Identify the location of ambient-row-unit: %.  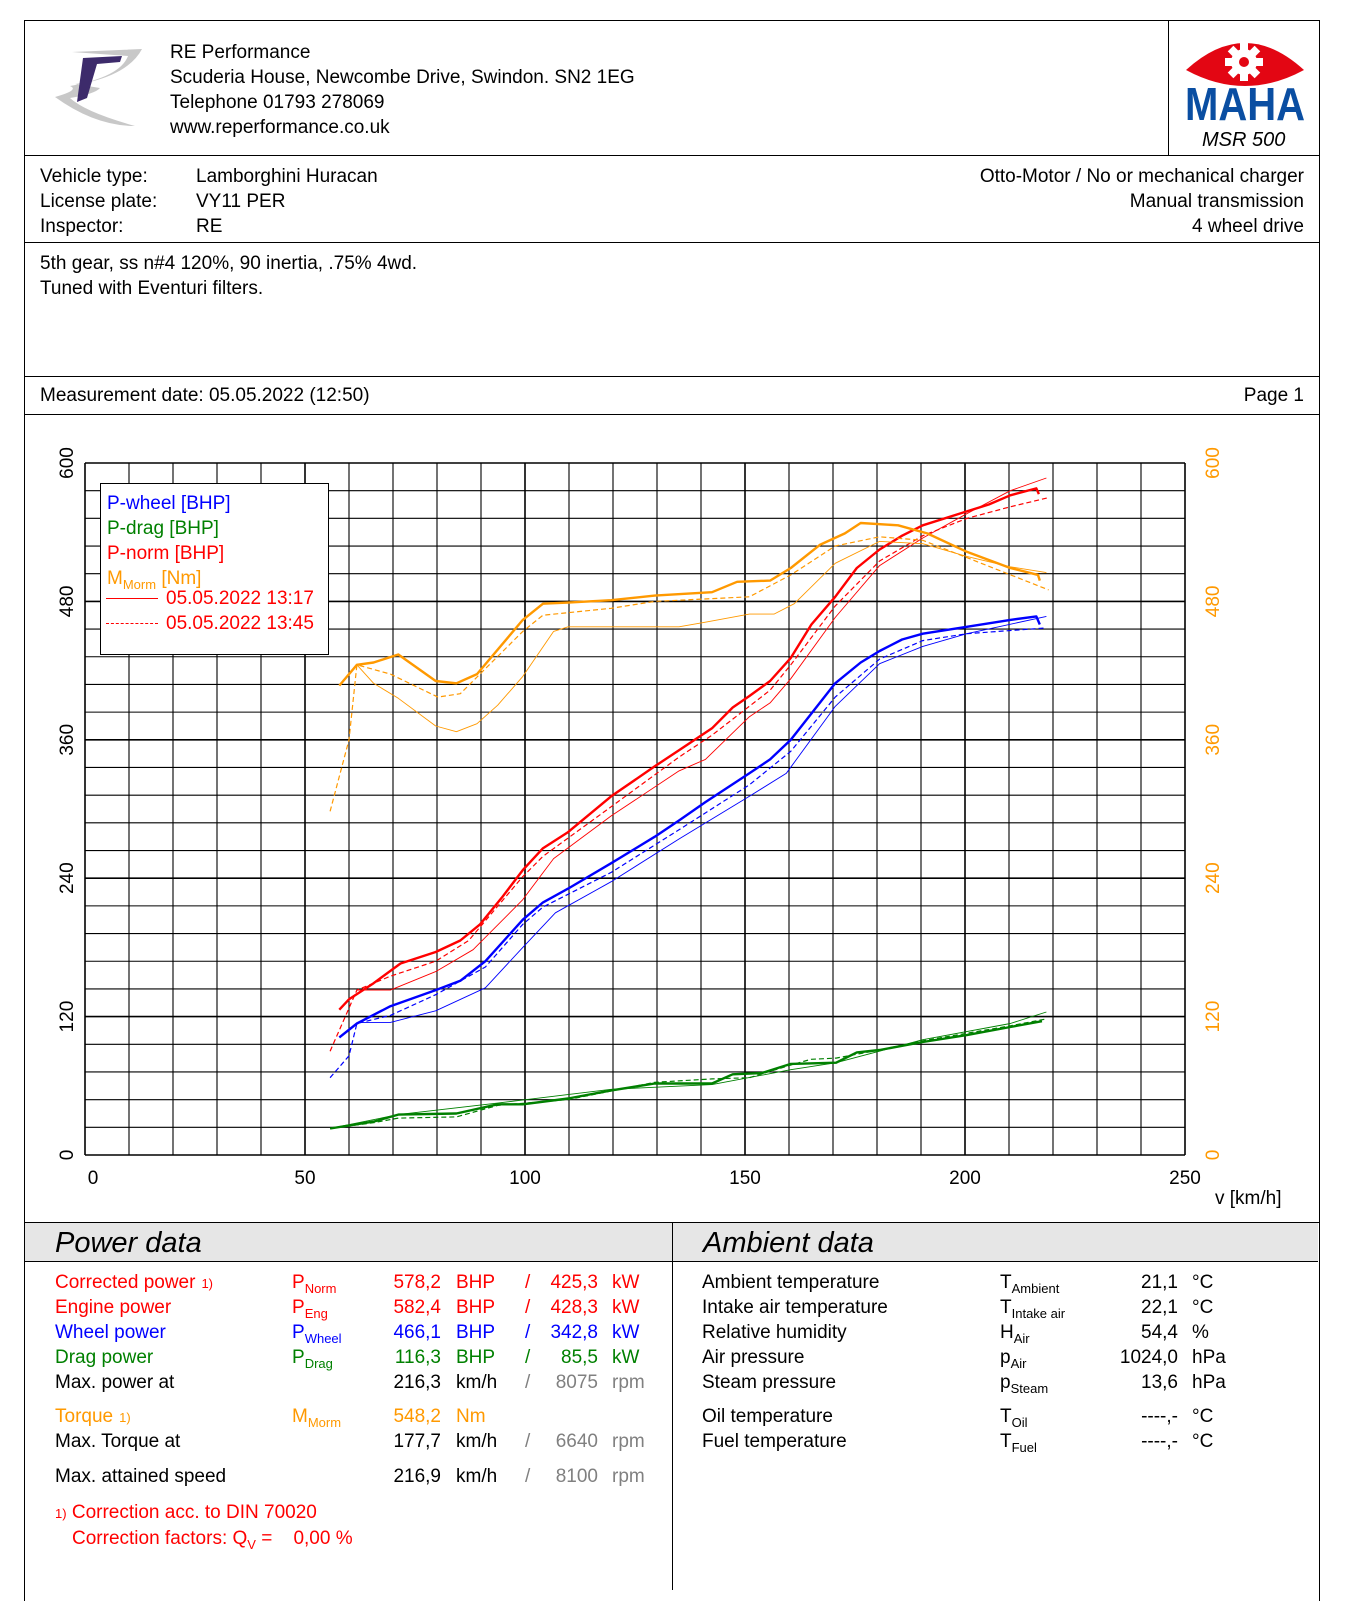
(1200, 1332).